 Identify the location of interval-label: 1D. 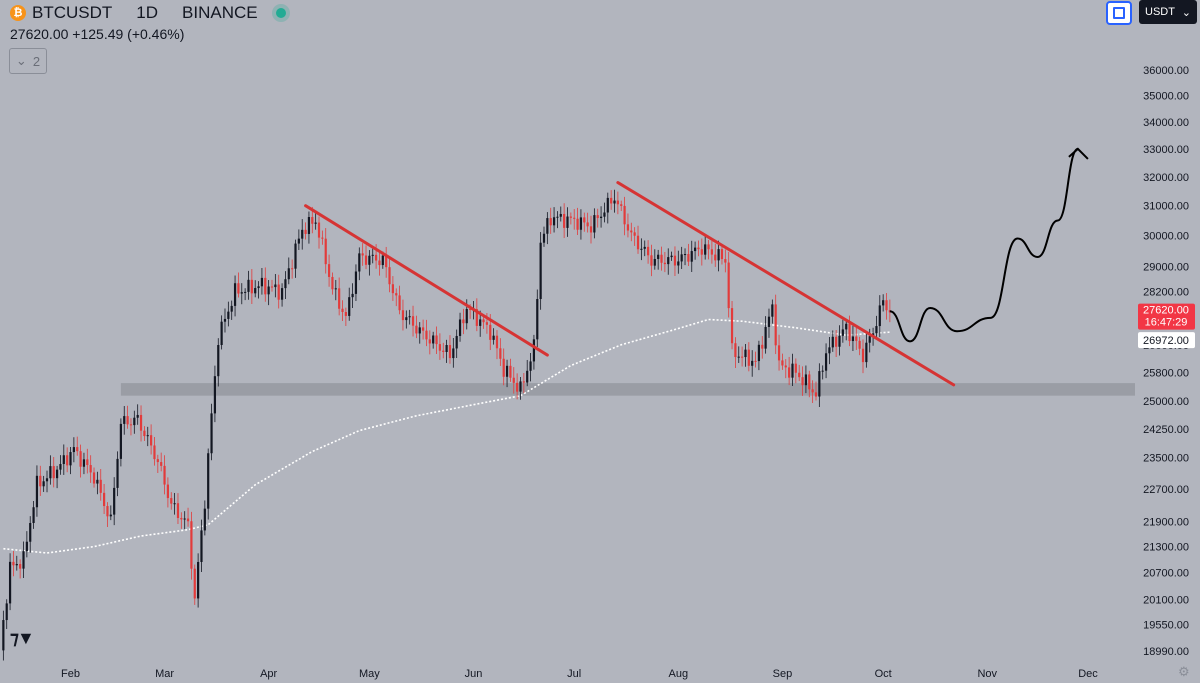
(147, 12).